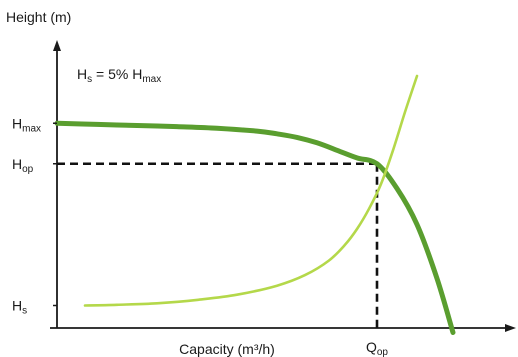 Image resolution: width=518 pixels, height=357 pixels. What do you see at coordinates (57, 45) in the screenshot?
I see `y-axis-arrow-icon` at bounding box center [57, 45].